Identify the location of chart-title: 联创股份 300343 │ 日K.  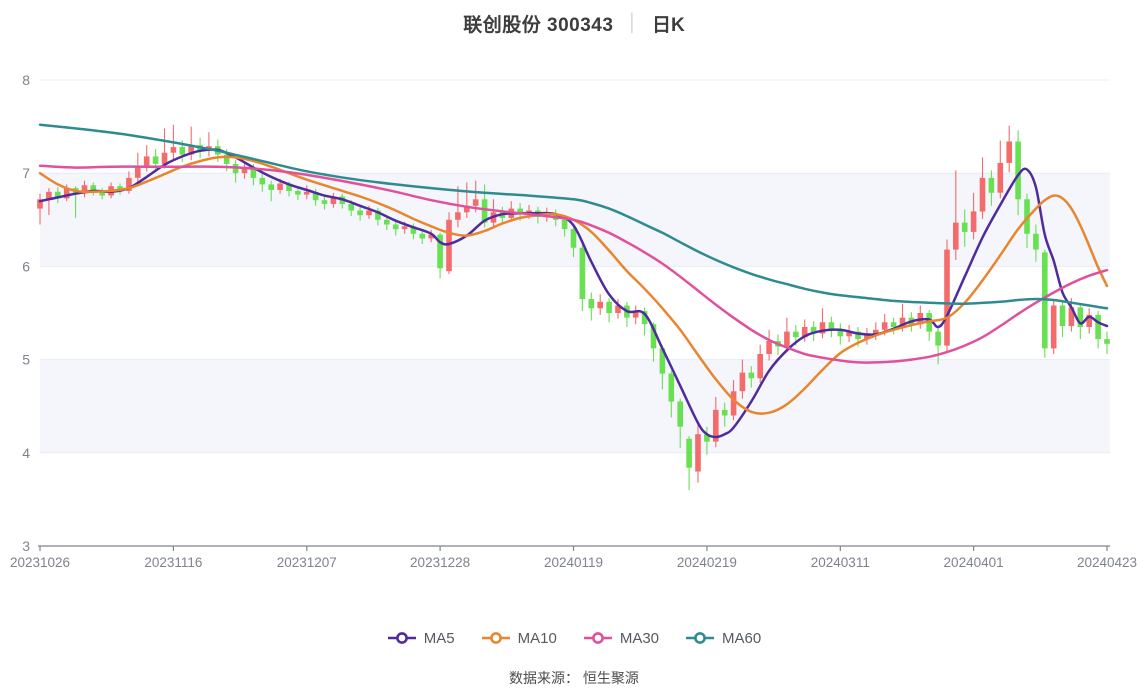
(574, 23).